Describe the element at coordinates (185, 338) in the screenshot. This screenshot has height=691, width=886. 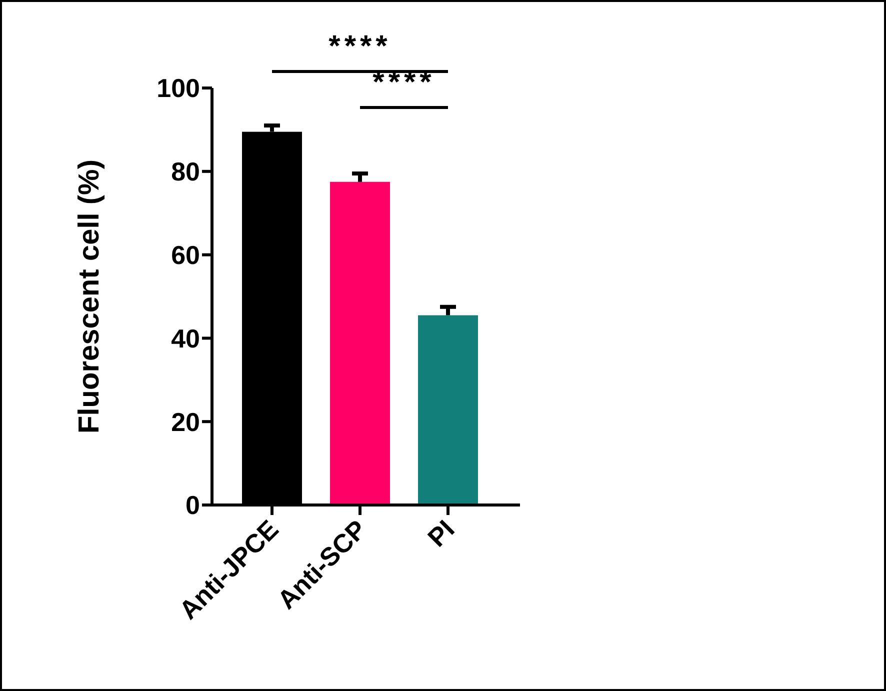
I see `y-tick-label: 40` at that location.